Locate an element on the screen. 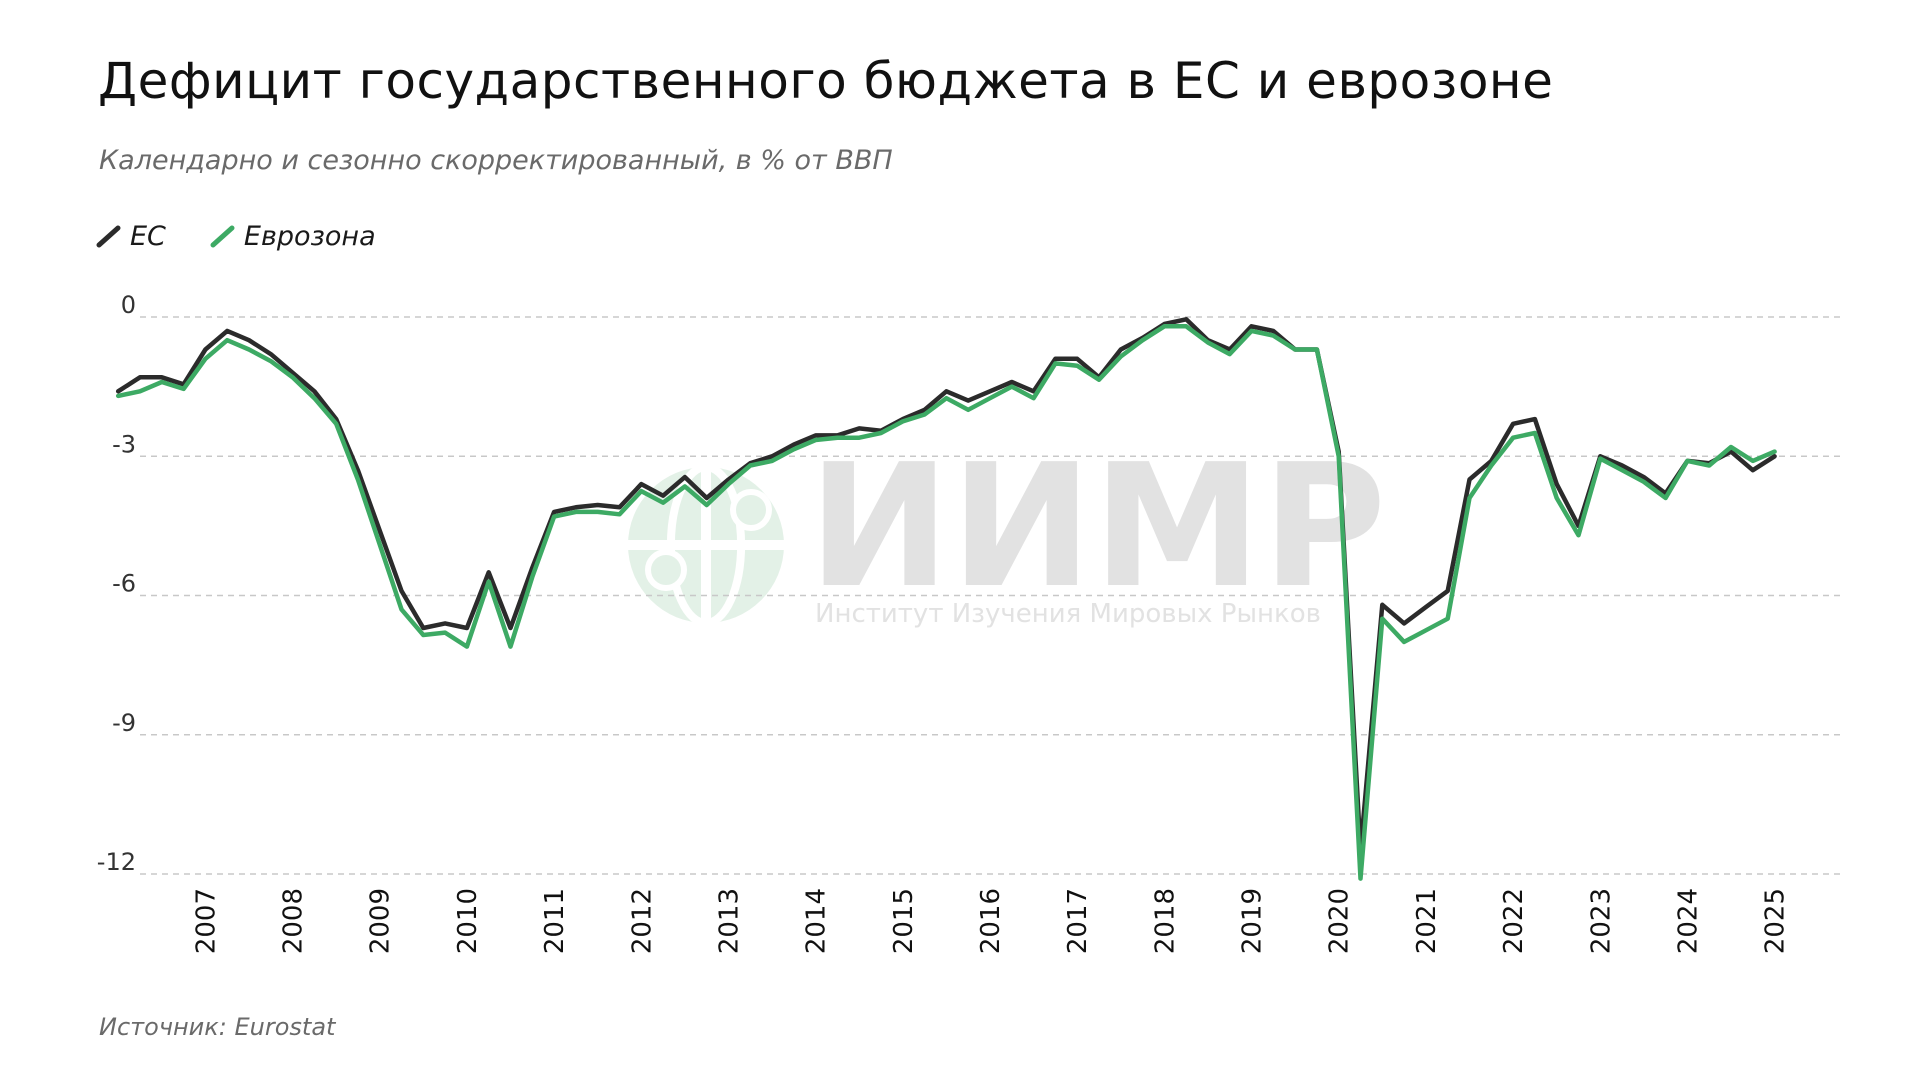 The width and height of the screenshot is (1921, 1081). x-tick-label: 2013 is located at coordinates (729, 921).